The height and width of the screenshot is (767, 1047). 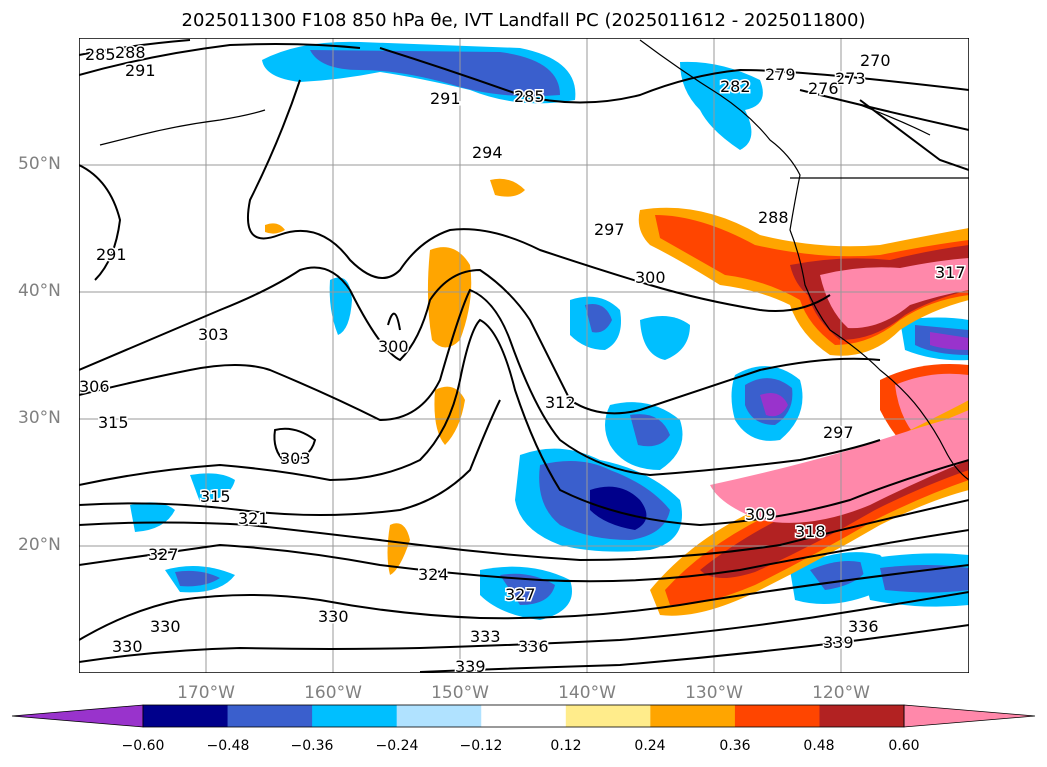 I want to click on contour-label: 309, so click(x=760, y=514).